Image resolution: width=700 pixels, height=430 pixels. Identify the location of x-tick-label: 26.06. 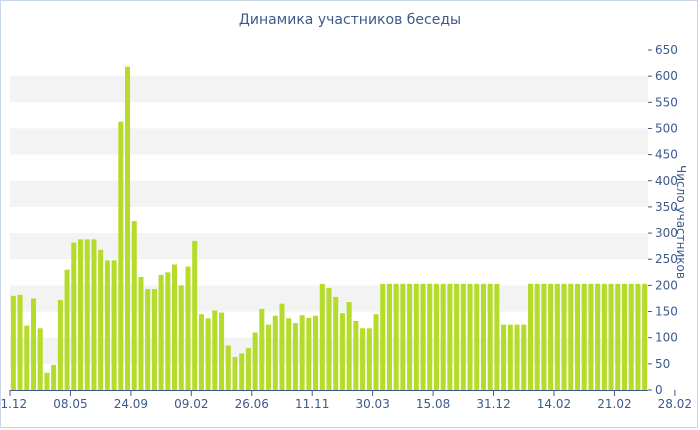
(252, 404).